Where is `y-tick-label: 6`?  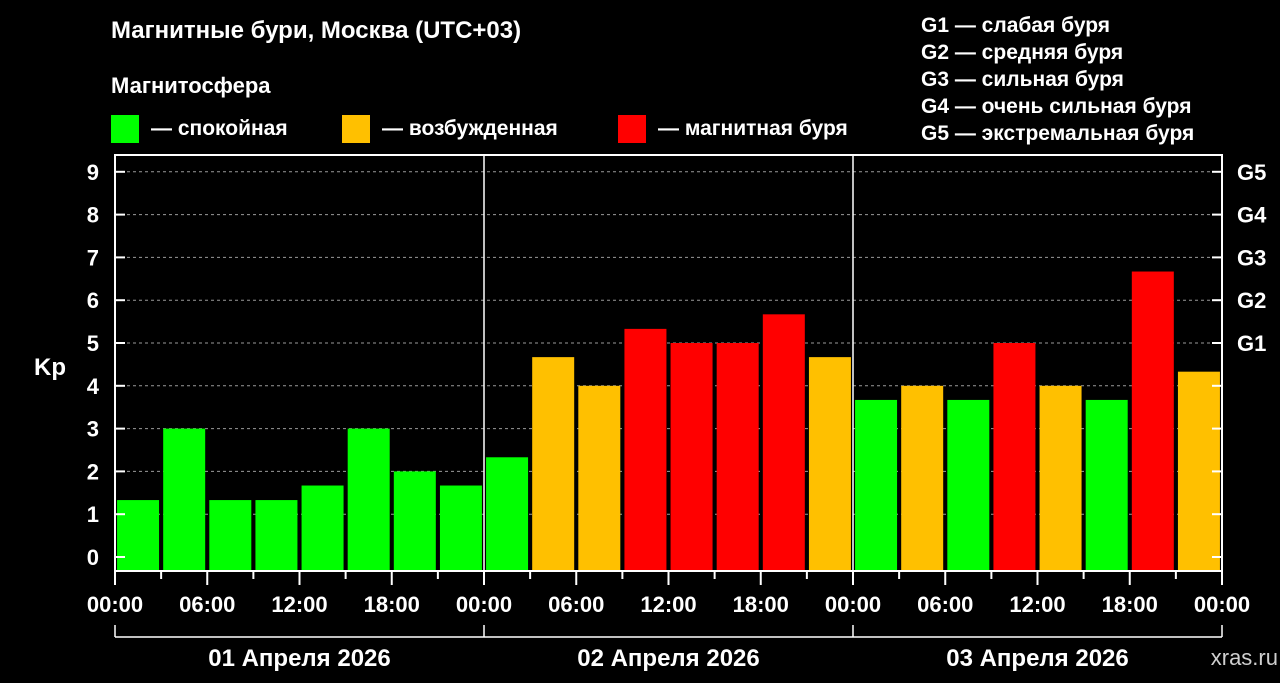 y-tick-label: 6 is located at coordinates (93, 300).